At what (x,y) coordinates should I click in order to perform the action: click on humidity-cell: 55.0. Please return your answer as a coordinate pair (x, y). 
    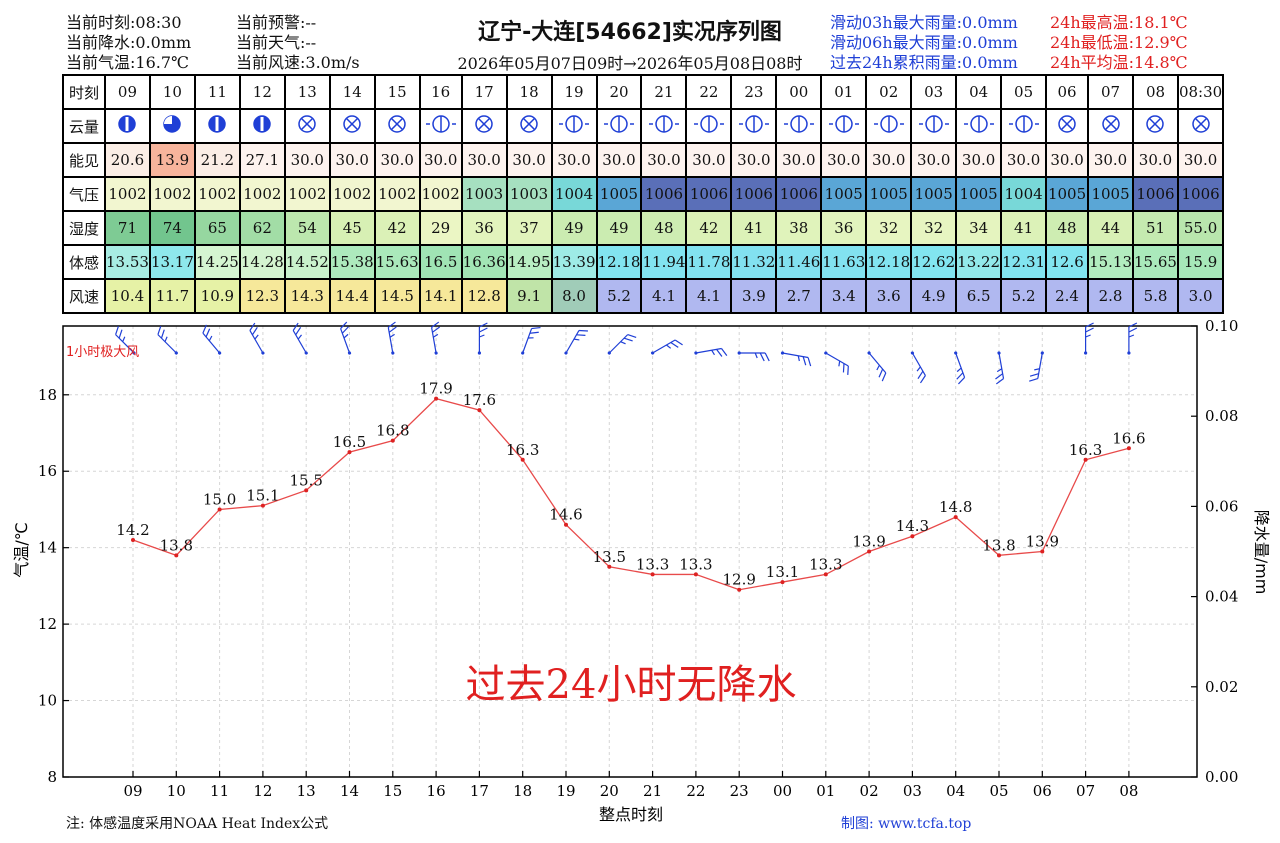
    Looking at the image, I should click on (1200, 228).